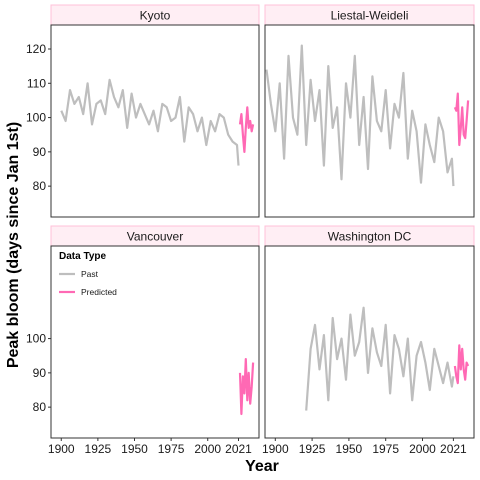  Describe the element at coordinates (370, 237) in the screenshot. I see `facet-strip-label: Washington DC` at that location.